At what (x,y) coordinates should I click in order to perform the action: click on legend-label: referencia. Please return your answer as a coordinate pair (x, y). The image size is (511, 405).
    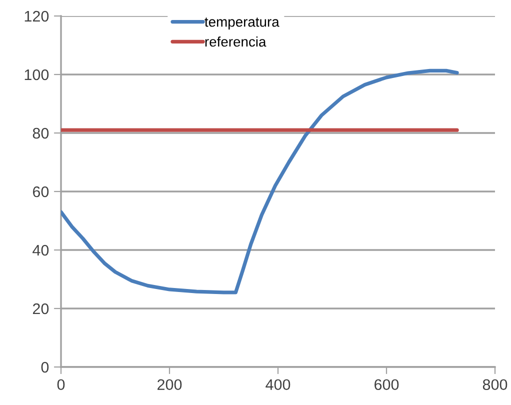
    Looking at the image, I should click on (235, 41).